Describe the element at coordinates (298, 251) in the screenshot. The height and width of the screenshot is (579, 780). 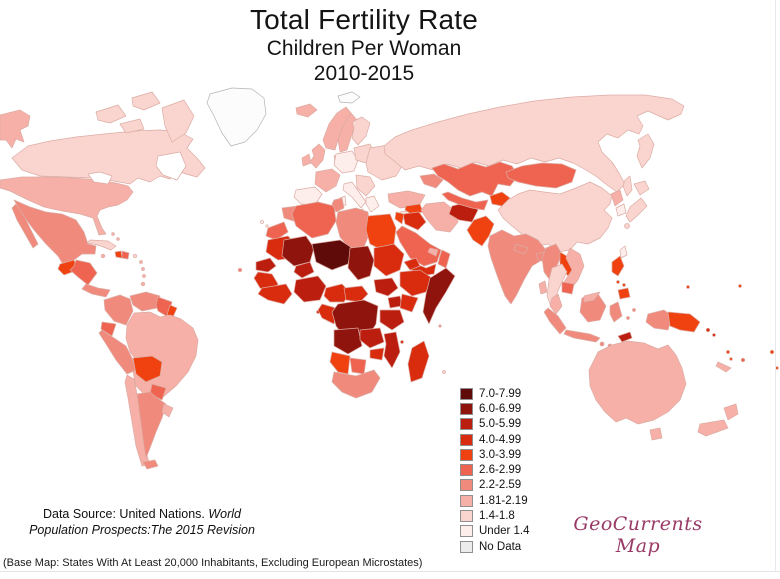
I see `region-mali` at that location.